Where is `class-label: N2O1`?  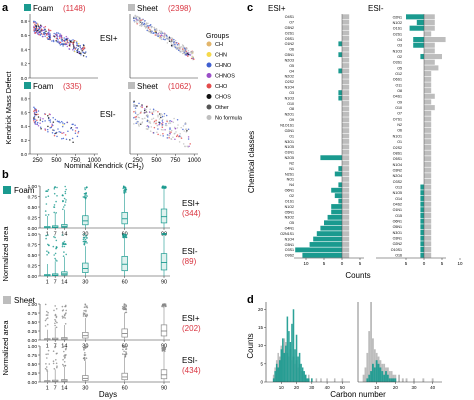
class-label: N2O1 is located at coordinates (289, 115).